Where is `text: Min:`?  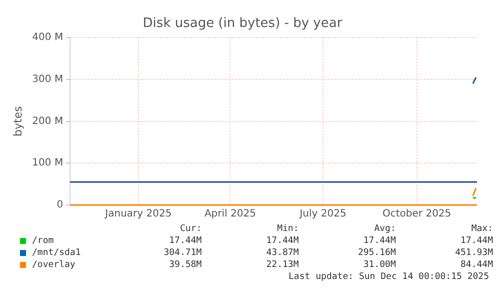
text: Min: is located at coordinates (287, 229).